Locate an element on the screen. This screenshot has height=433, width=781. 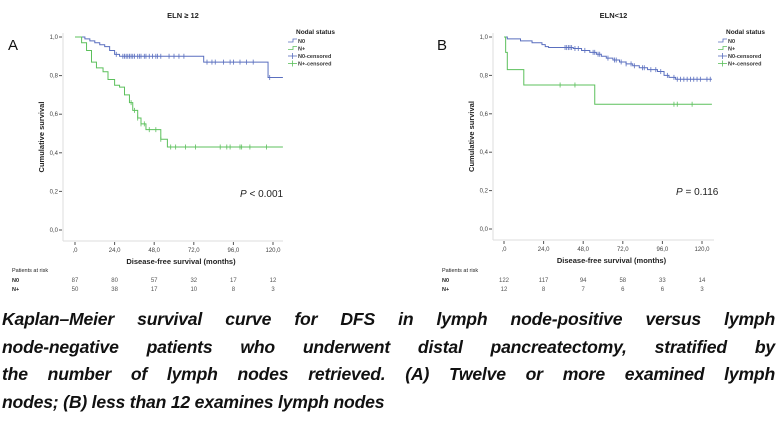
panel-label-b: B is located at coordinates (442, 45).